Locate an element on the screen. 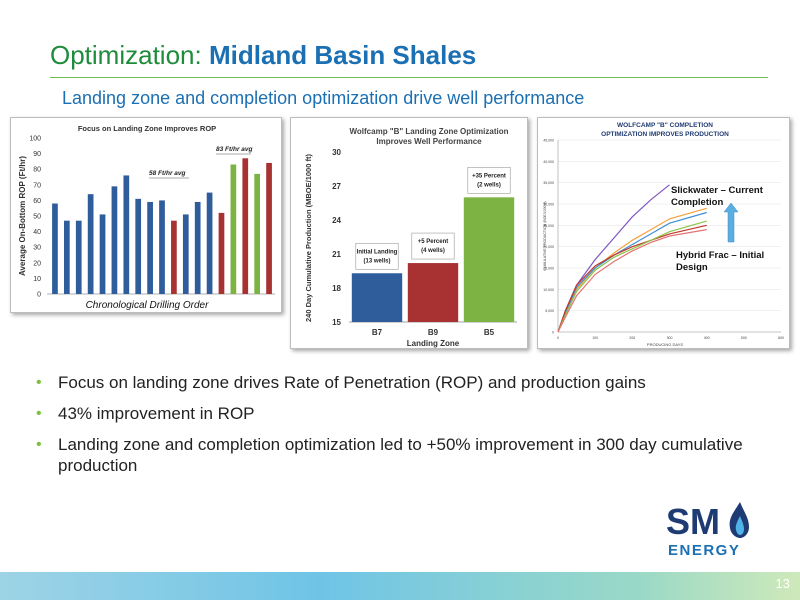 This screenshot has width=800, height=600. page-number: 13 is located at coordinates (782, 583).